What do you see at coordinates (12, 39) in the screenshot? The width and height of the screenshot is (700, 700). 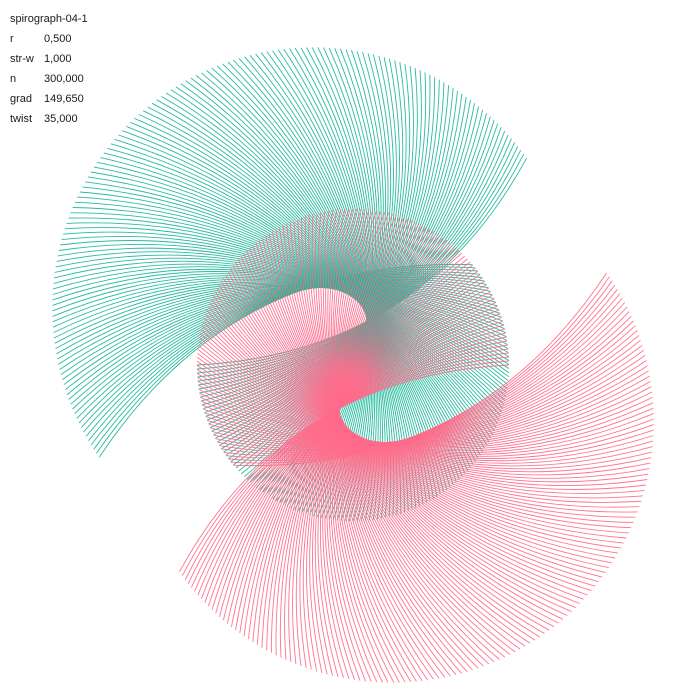 I see `param-label: r` at bounding box center [12, 39].